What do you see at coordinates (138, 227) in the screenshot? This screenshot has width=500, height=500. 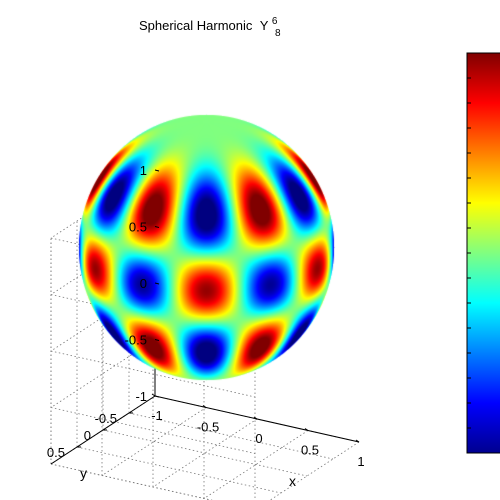 I see `z-tick-label: 0.5` at bounding box center [138, 227].